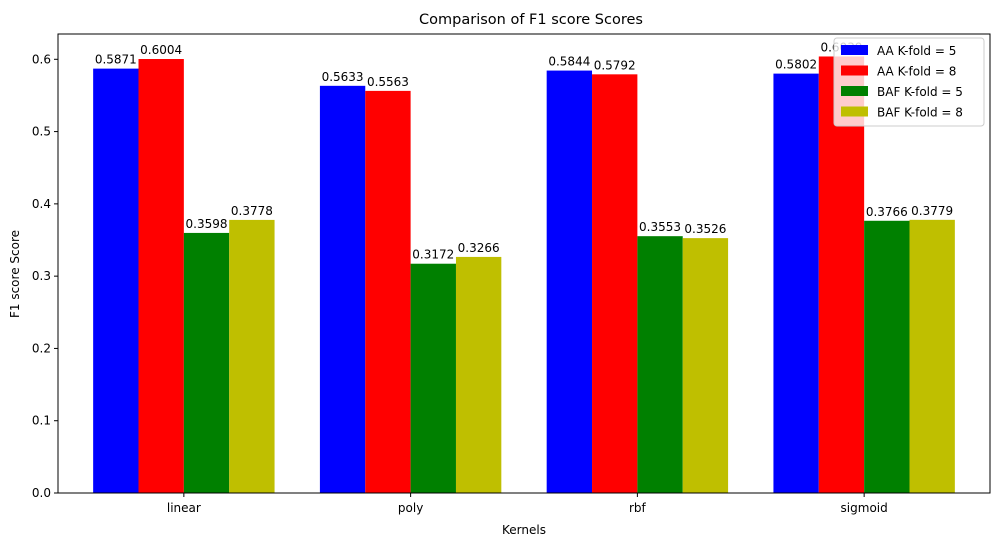 The width and height of the screenshot is (997, 542). What do you see at coordinates (916, 72) in the screenshot?
I see `legend-label: AA K-fold = 8` at bounding box center [916, 72].